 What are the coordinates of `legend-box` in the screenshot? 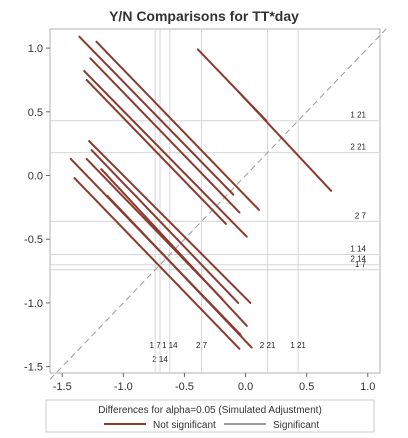 It's located at (210, 416).